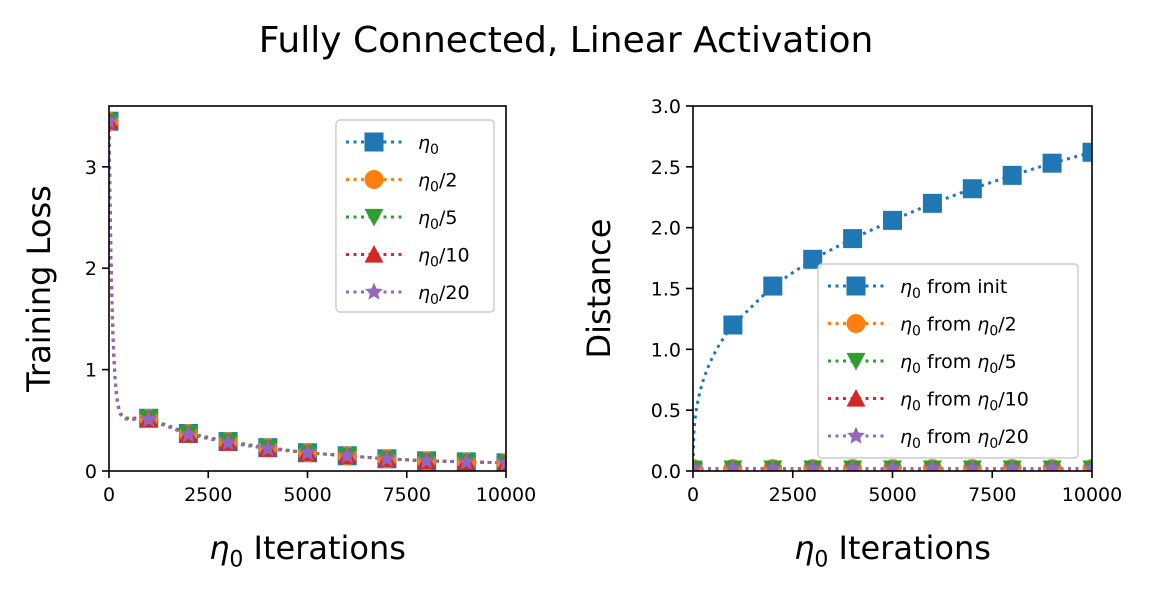 Image resolution: width=1157 pixels, height=593 pixels. What do you see at coordinates (424, 293) in the screenshot?
I see `loss-legend-label-4-eta: η` at bounding box center [424, 293].